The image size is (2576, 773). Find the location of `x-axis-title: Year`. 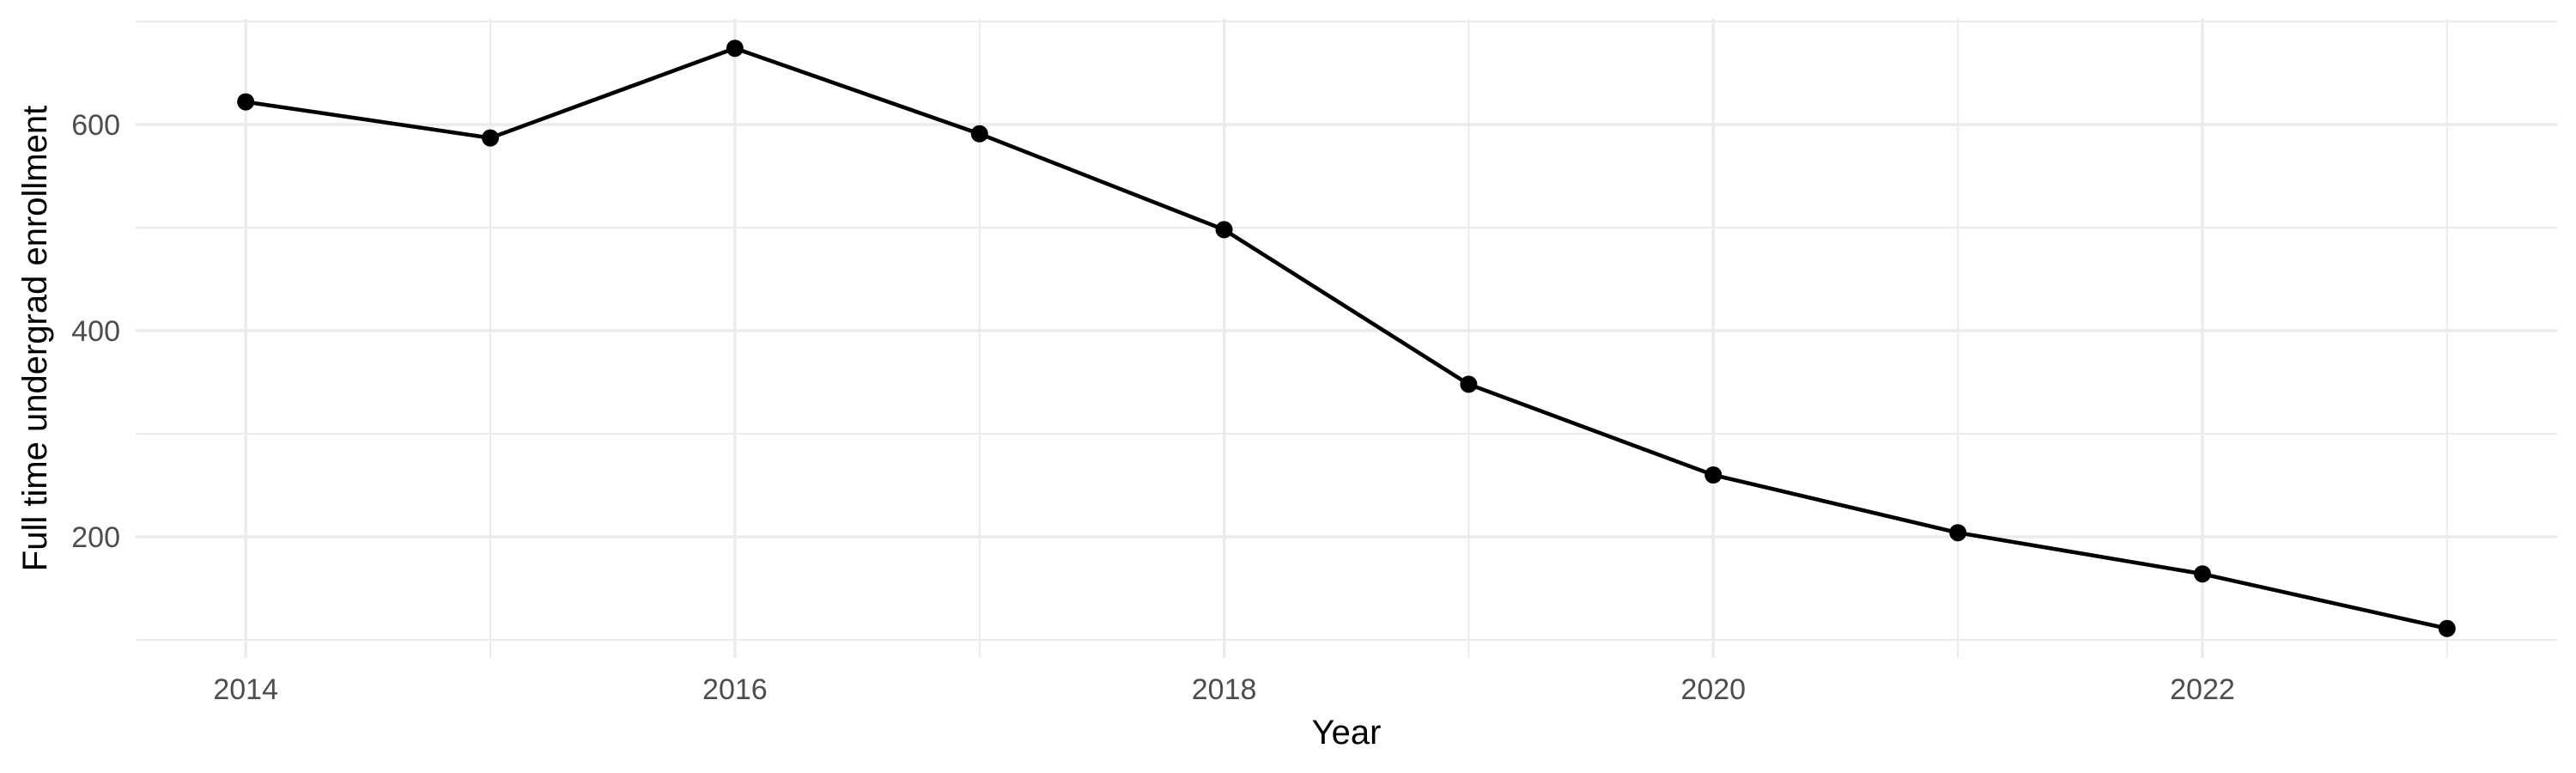

x-axis-title: Year is located at coordinates (1347, 733).